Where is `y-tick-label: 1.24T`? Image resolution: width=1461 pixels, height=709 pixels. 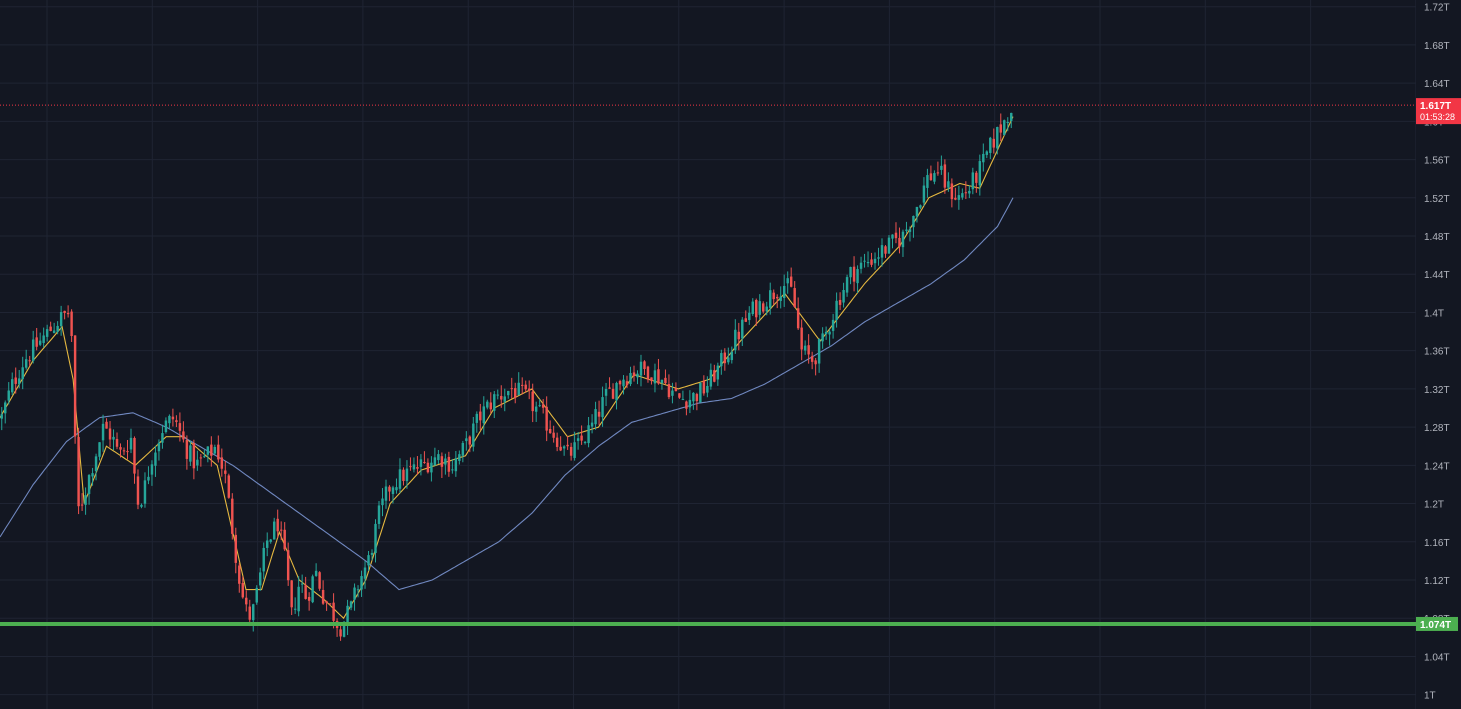 y-tick-label: 1.24T is located at coordinates (1437, 466).